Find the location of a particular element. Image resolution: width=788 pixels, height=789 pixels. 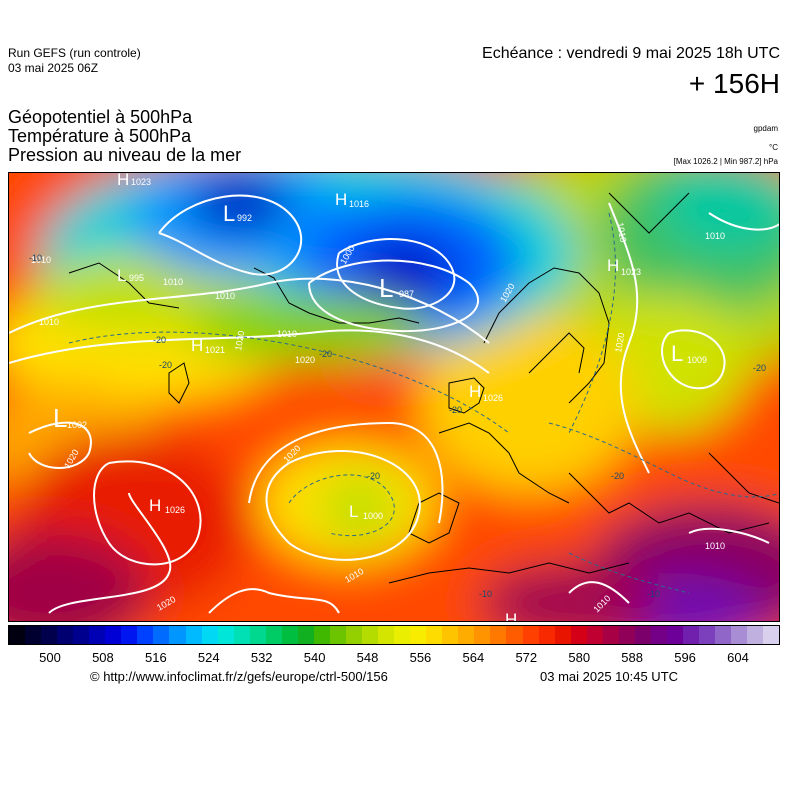

pressure-range: [Max 1026.2 | Min 987.2] hPa is located at coordinates (725, 161).